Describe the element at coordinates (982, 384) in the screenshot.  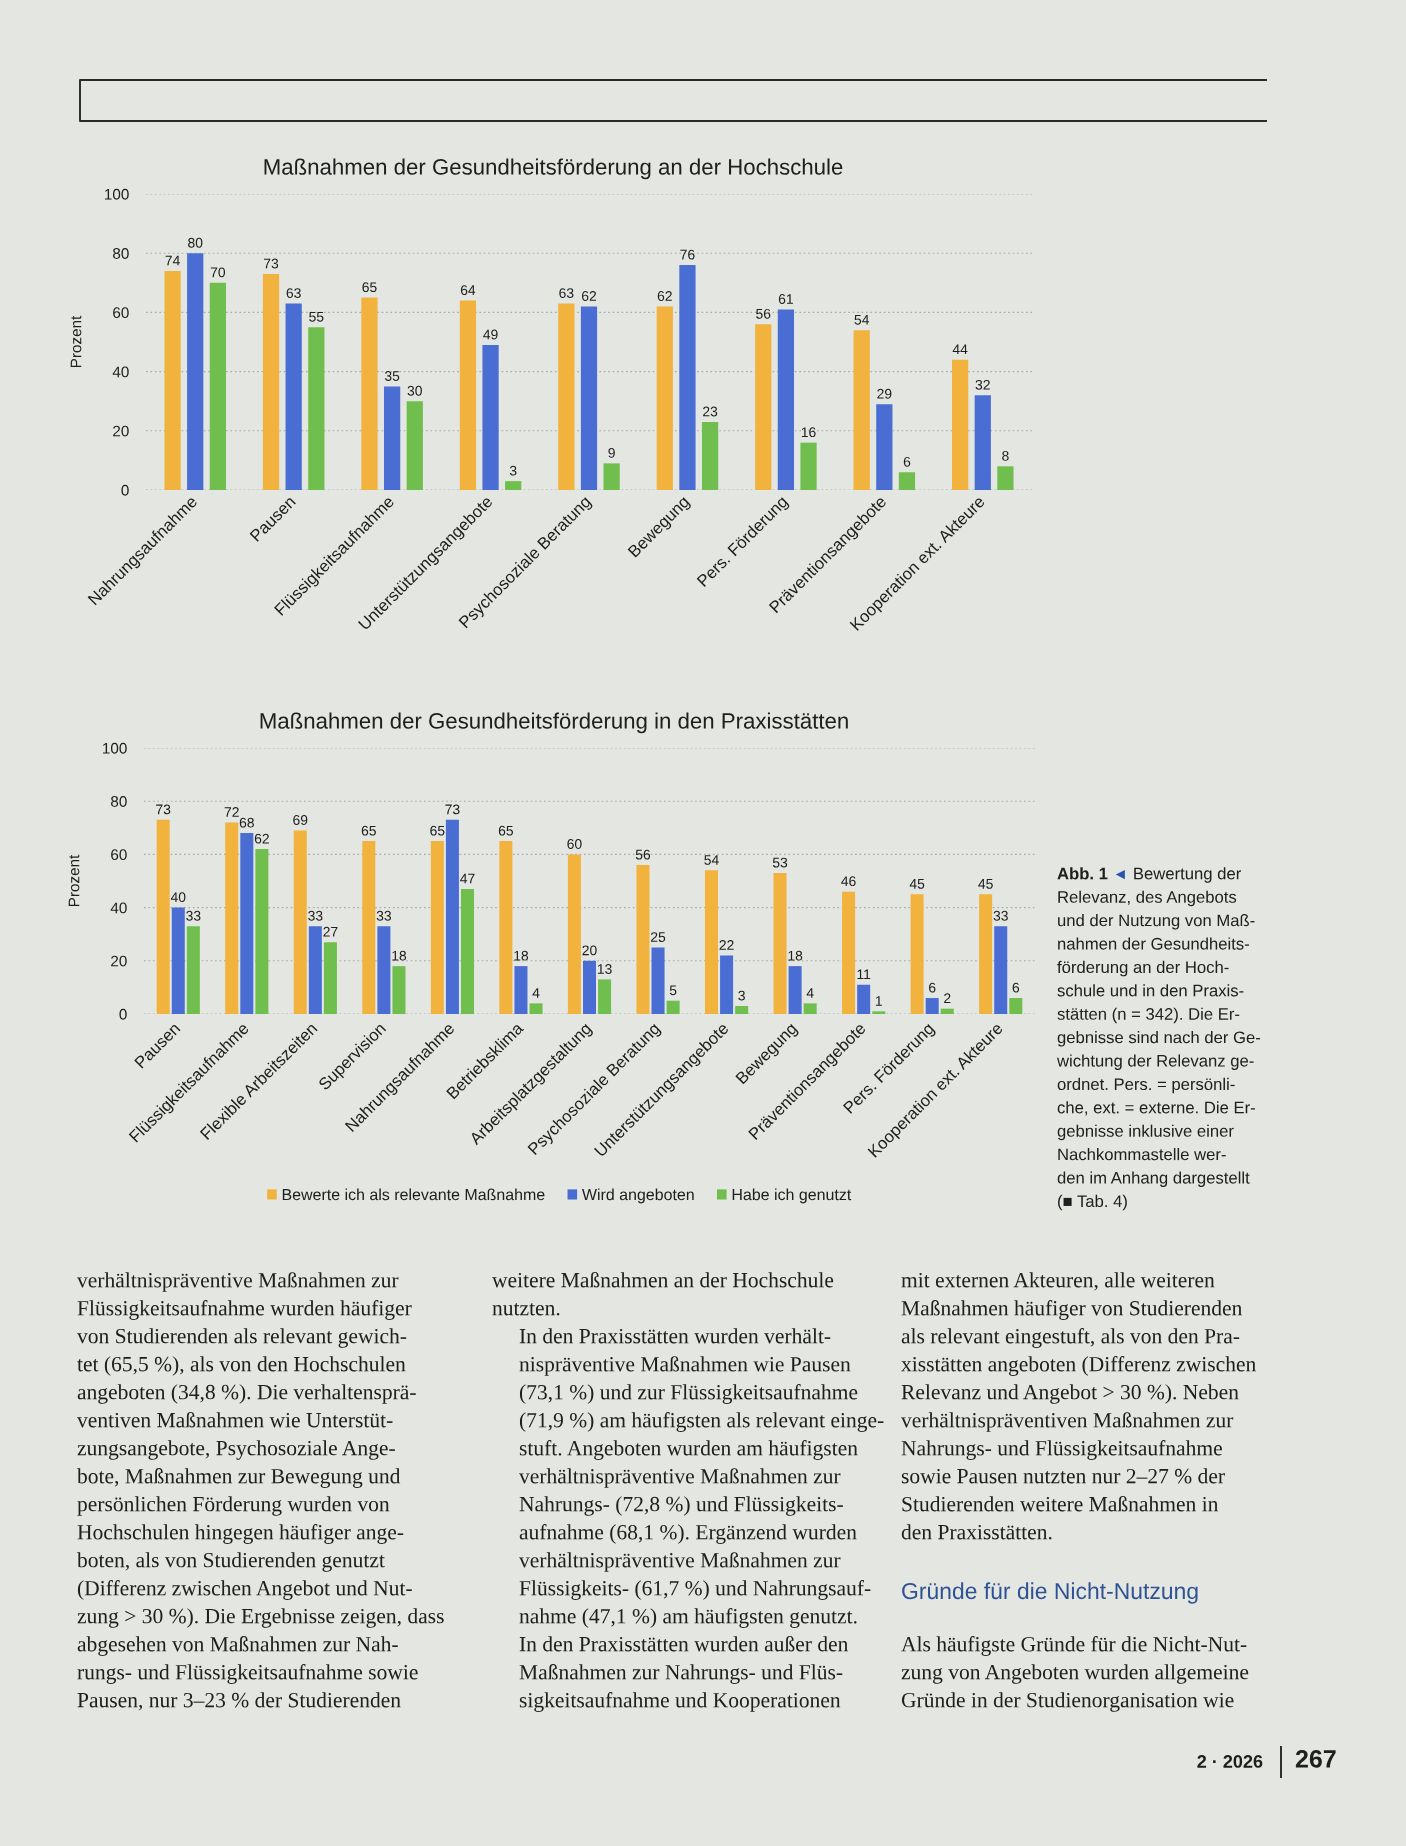
I see `data-label: 32` at that location.